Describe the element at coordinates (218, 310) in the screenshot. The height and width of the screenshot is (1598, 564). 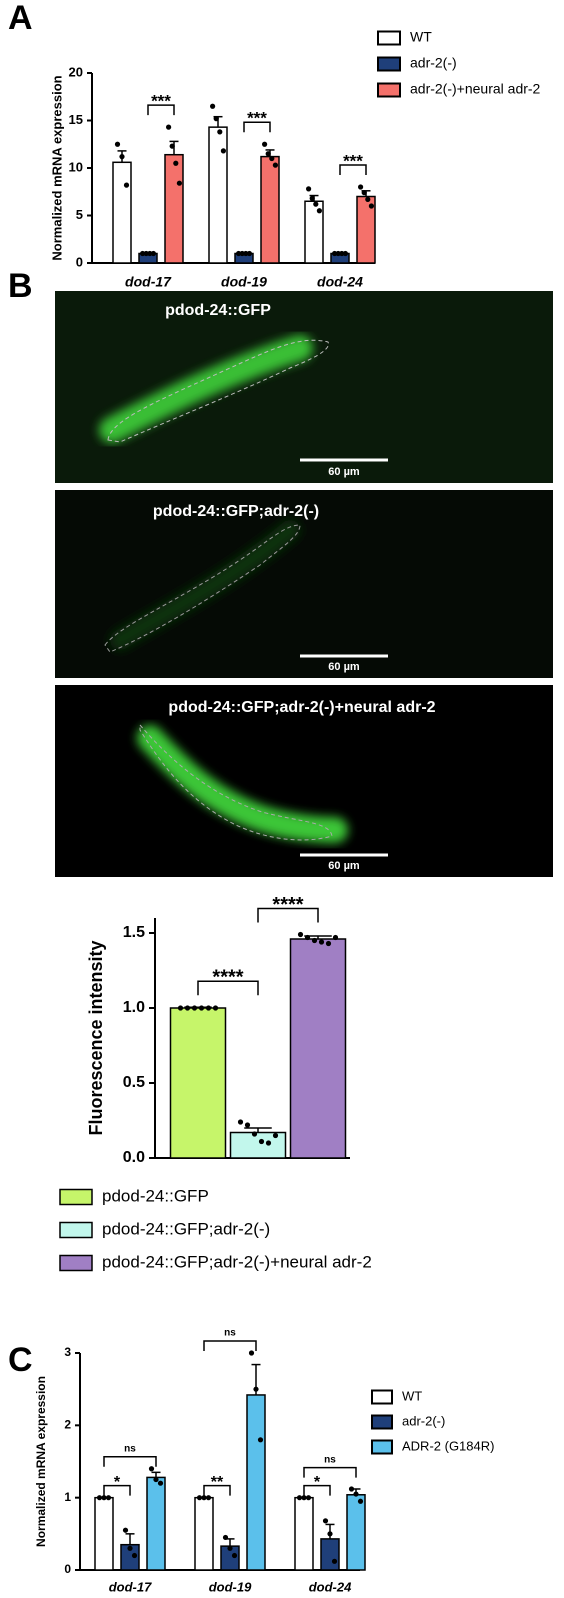
I see `image-title: pdod-24::GFP` at that location.